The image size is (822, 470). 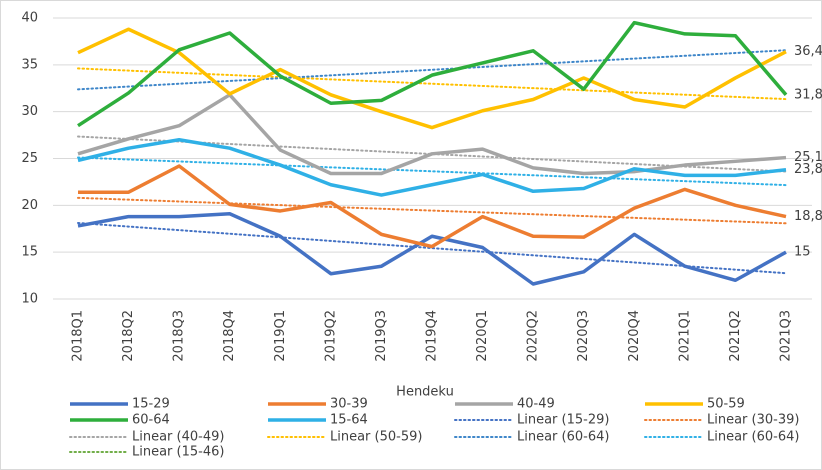 I want to click on x-tick-label: 2021Q2, so click(x=735, y=336).